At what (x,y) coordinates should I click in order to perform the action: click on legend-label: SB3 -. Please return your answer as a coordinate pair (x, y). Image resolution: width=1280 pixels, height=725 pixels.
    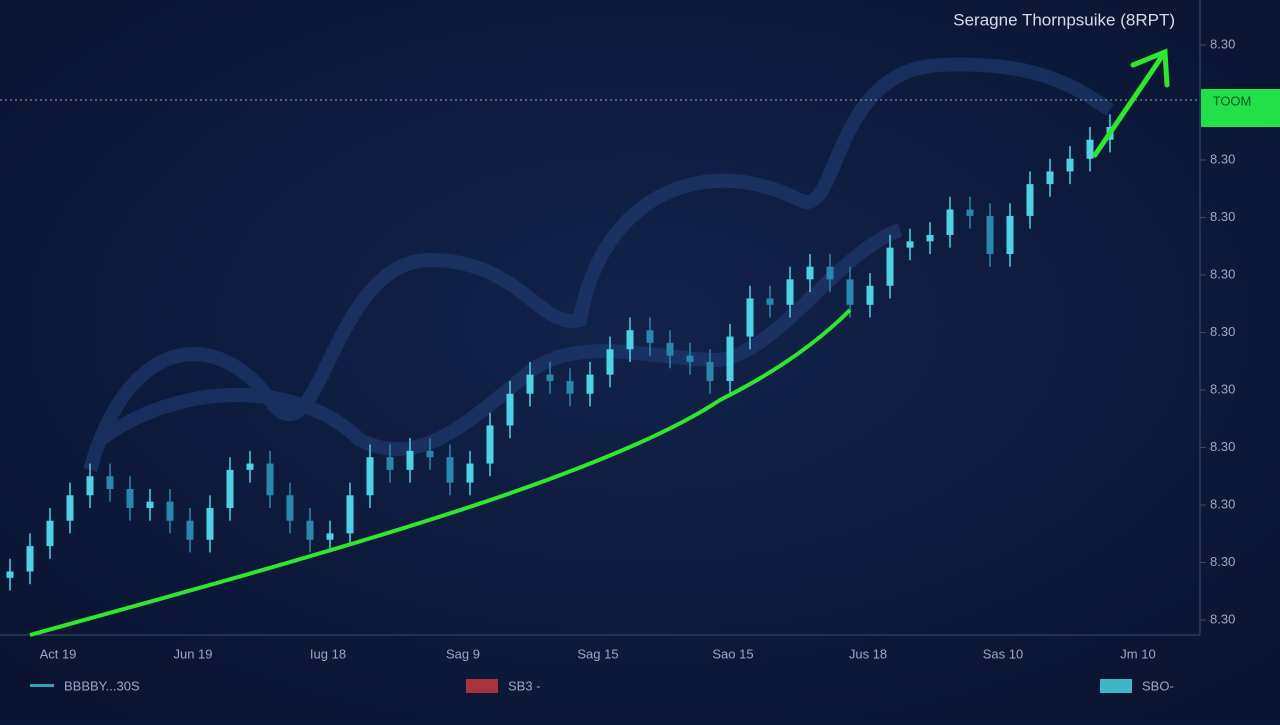
    Looking at the image, I should click on (524, 685).